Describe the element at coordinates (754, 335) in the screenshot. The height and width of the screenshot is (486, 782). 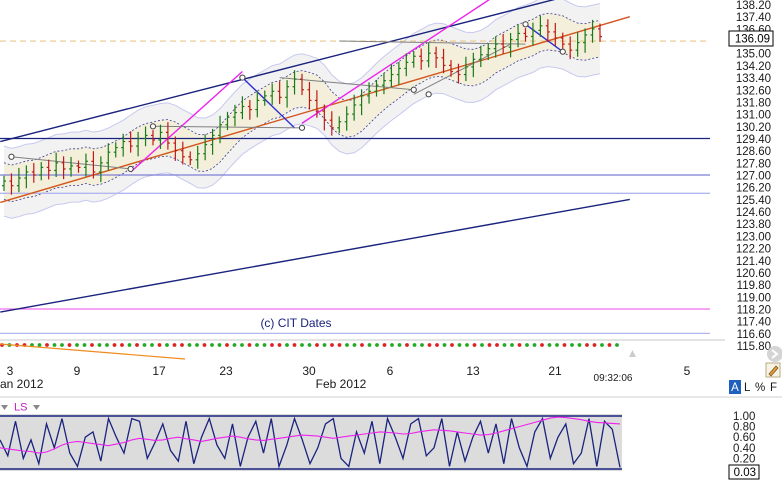
I see `y-tick-label: 116.60` at that location.